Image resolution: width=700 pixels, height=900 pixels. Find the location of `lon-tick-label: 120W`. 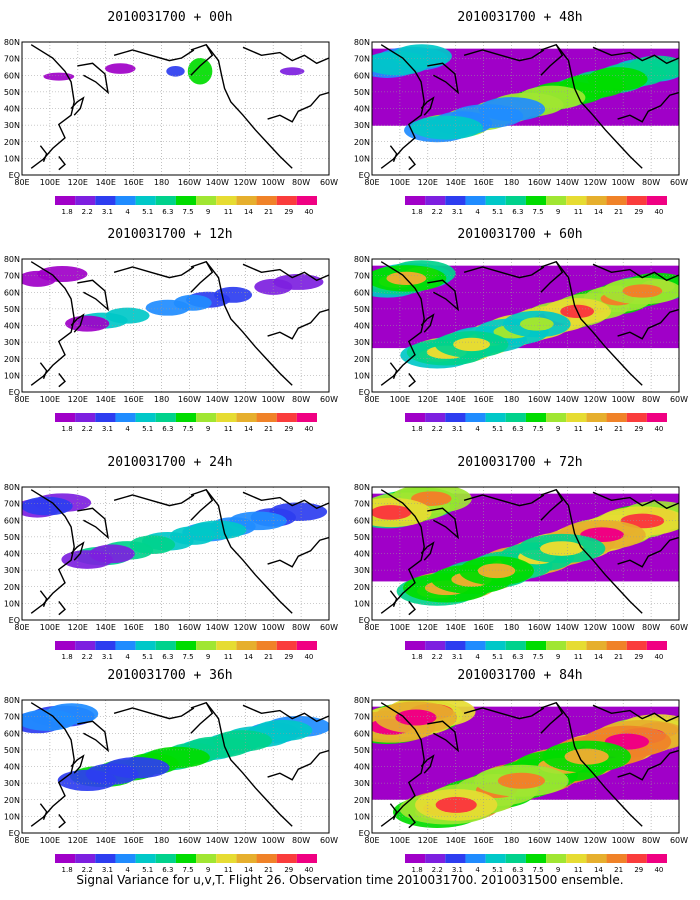

lon-tick-label: 120W is located at coordinates (595, 399).